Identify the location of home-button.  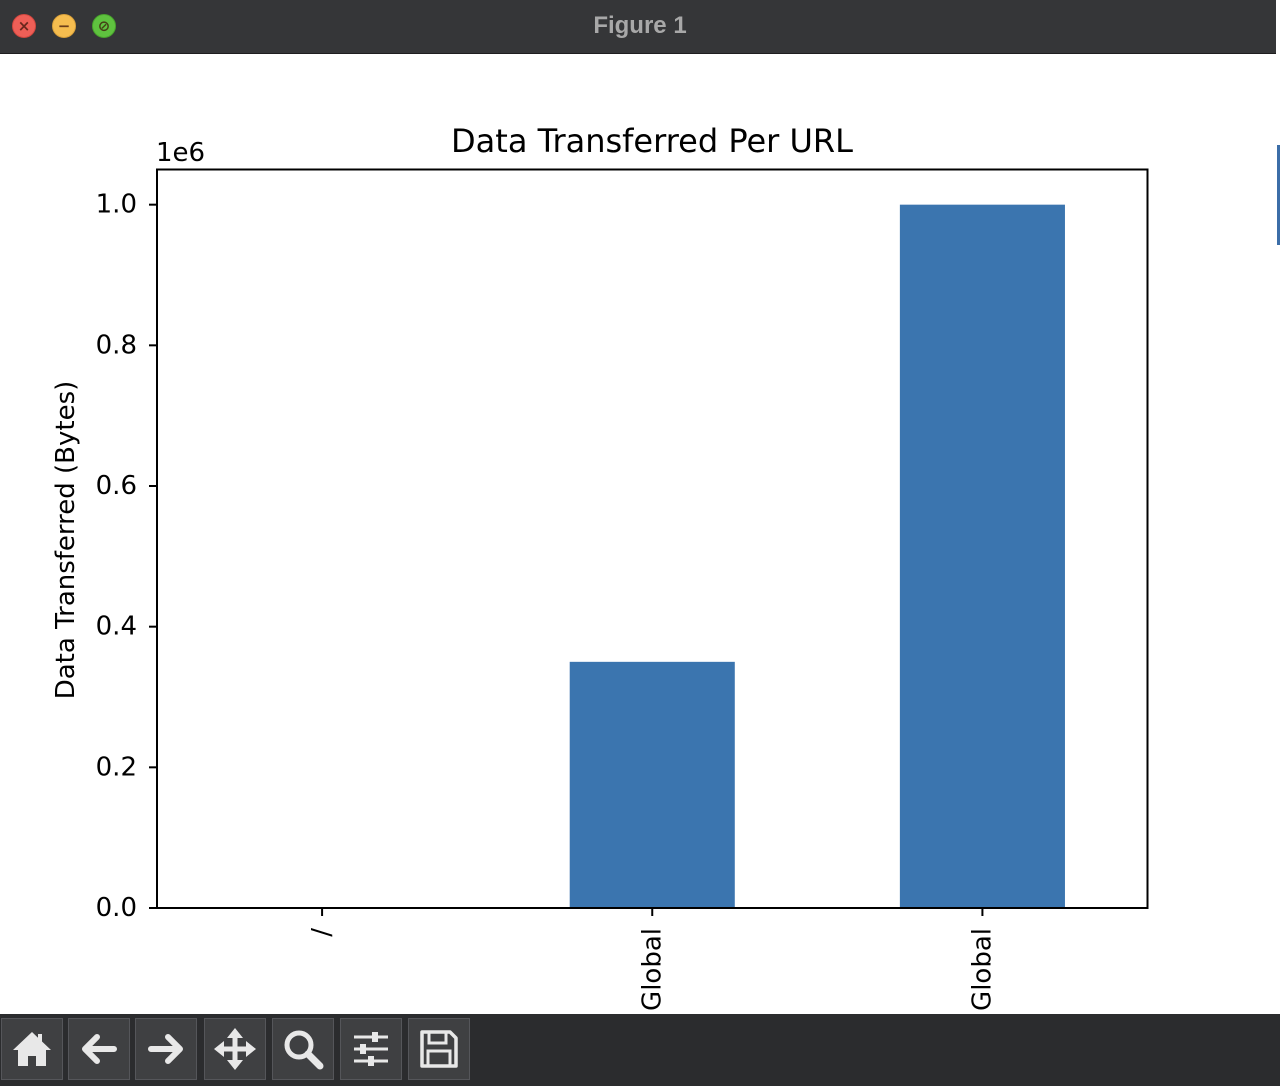
(32, 1049).